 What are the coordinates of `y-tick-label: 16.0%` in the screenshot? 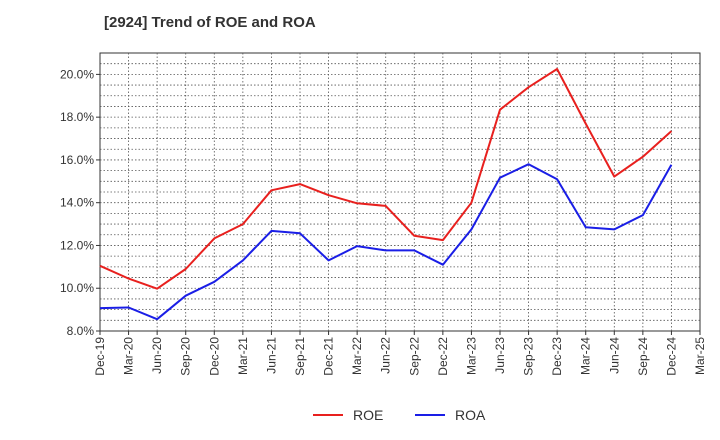 It's located at (77, 160).